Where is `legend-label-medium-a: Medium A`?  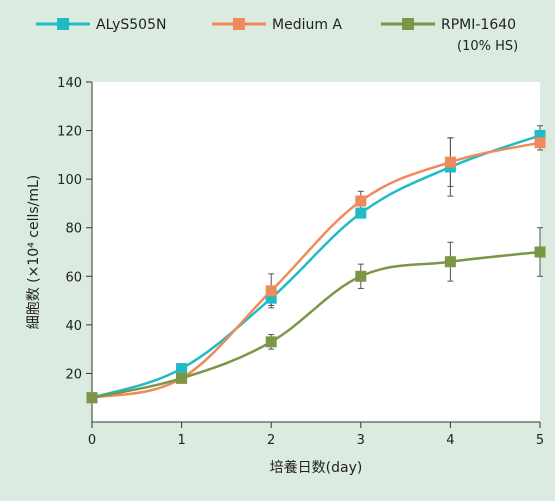 legend-label-medium-a: Medium A is located at coordinates (307, 25).